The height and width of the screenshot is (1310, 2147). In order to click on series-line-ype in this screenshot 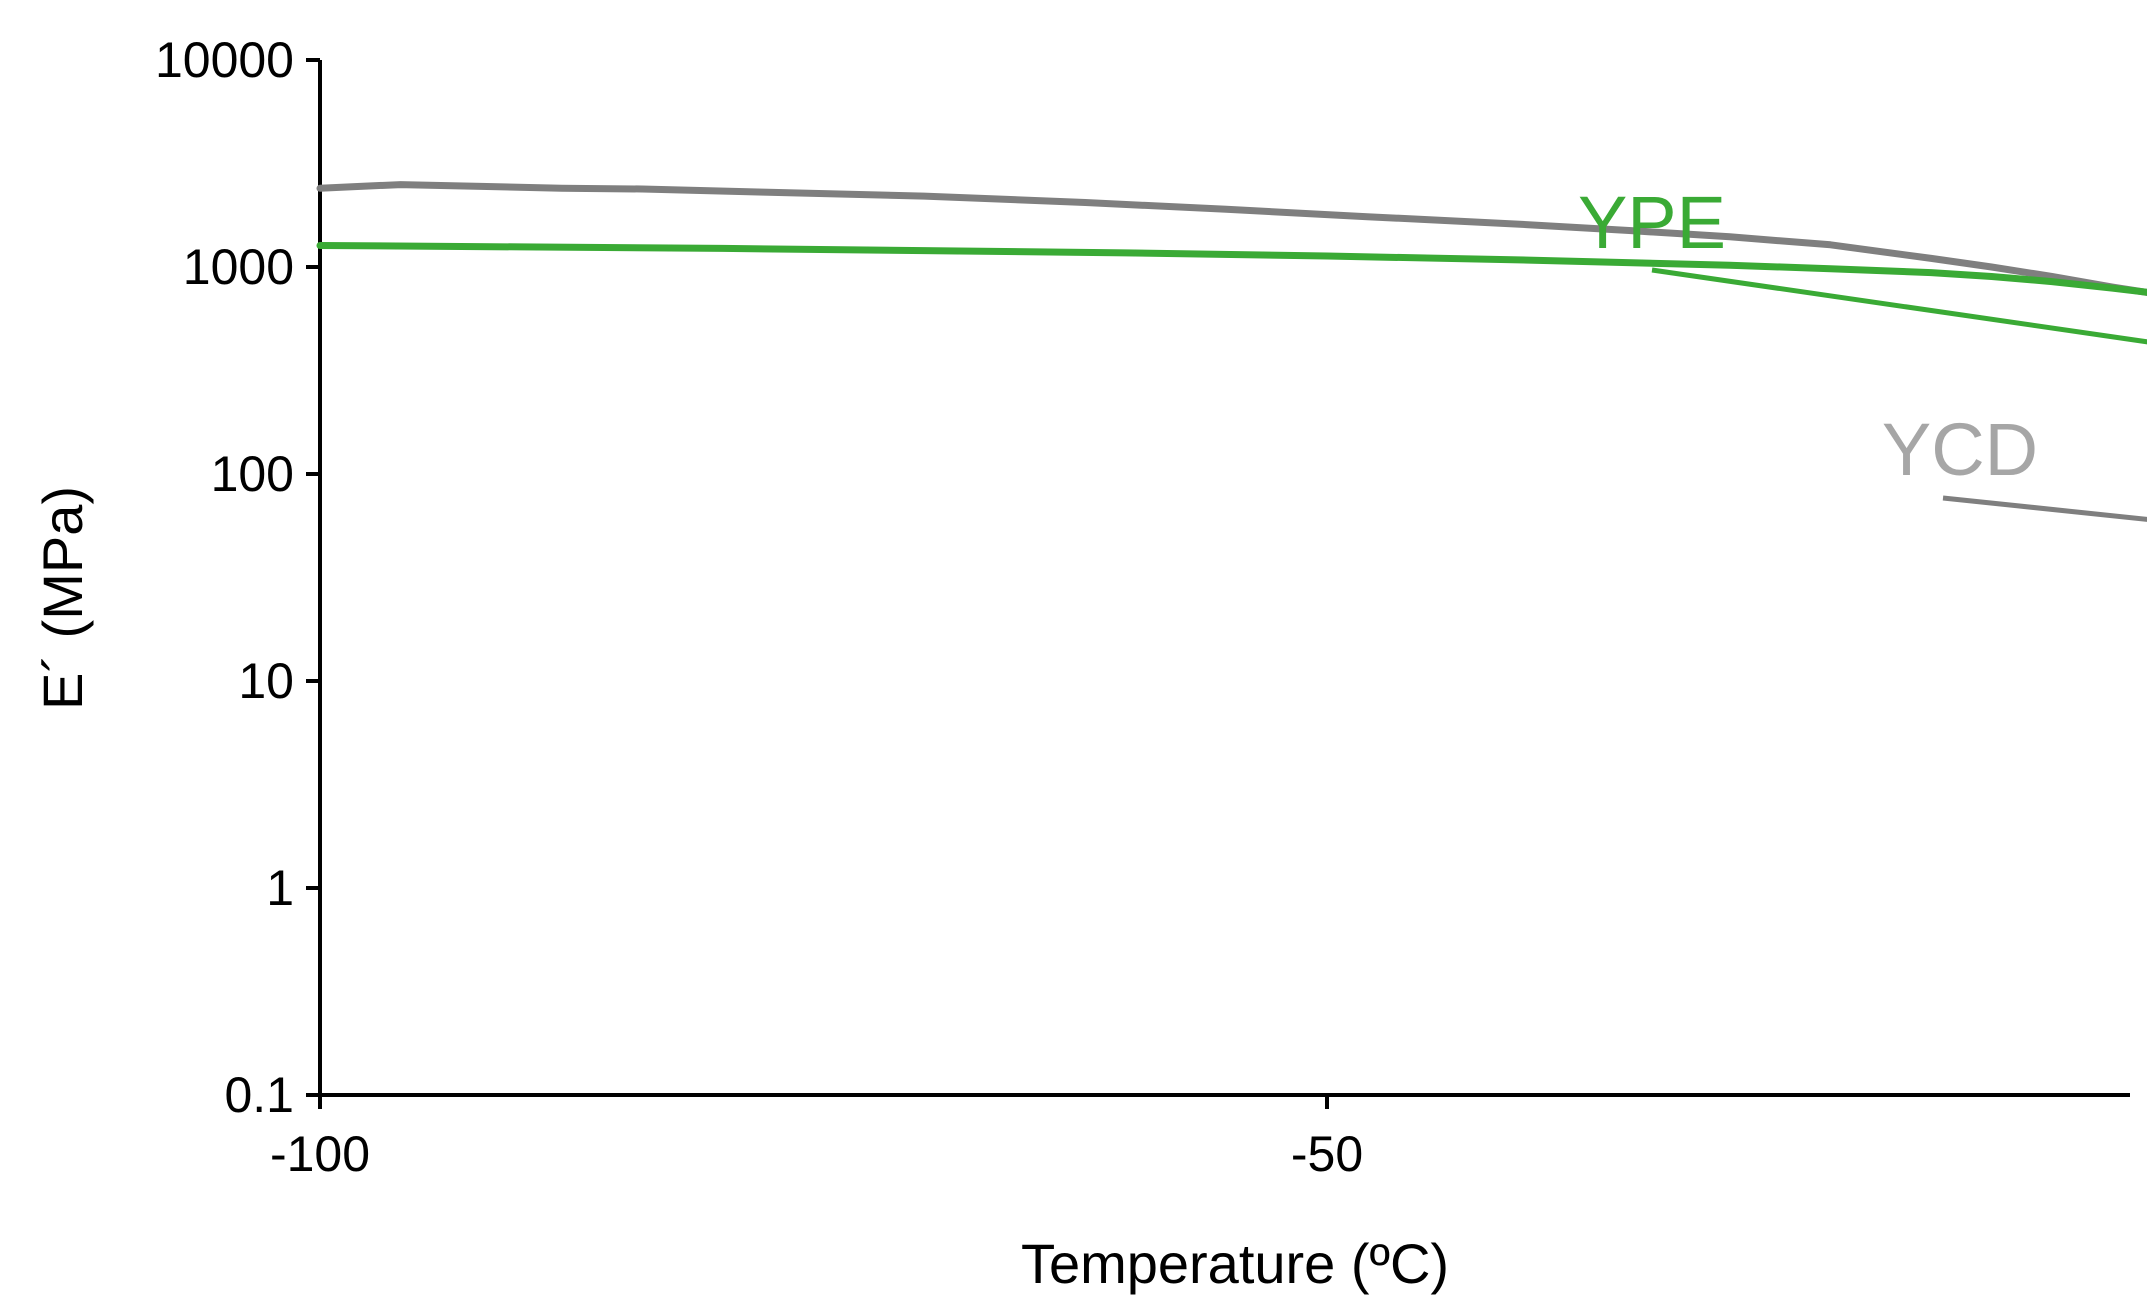, I will do `click(1231, 269)`.